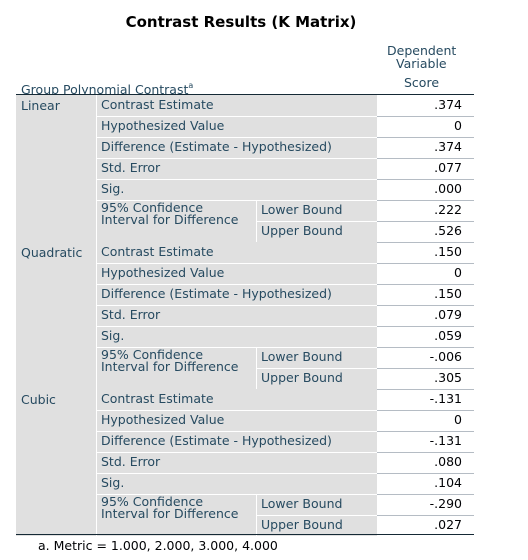 The height and width of the screenshot is (560, 528). Describe the element at coordinates (445, 356) in the screenshot. I see `value-cell: -.006` at that location.